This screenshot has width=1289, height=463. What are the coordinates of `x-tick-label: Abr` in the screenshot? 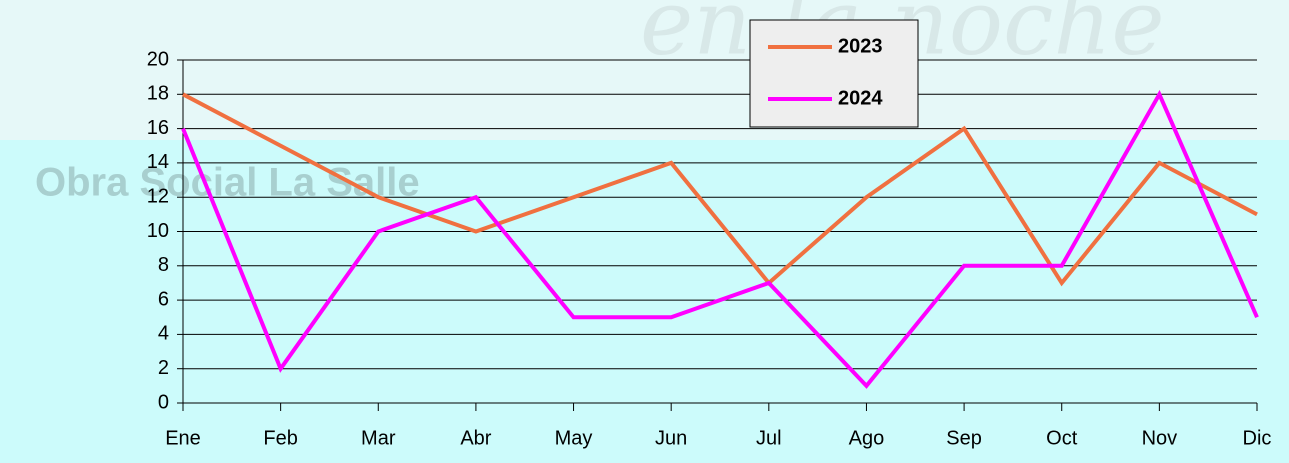 It's located at (475, 438).